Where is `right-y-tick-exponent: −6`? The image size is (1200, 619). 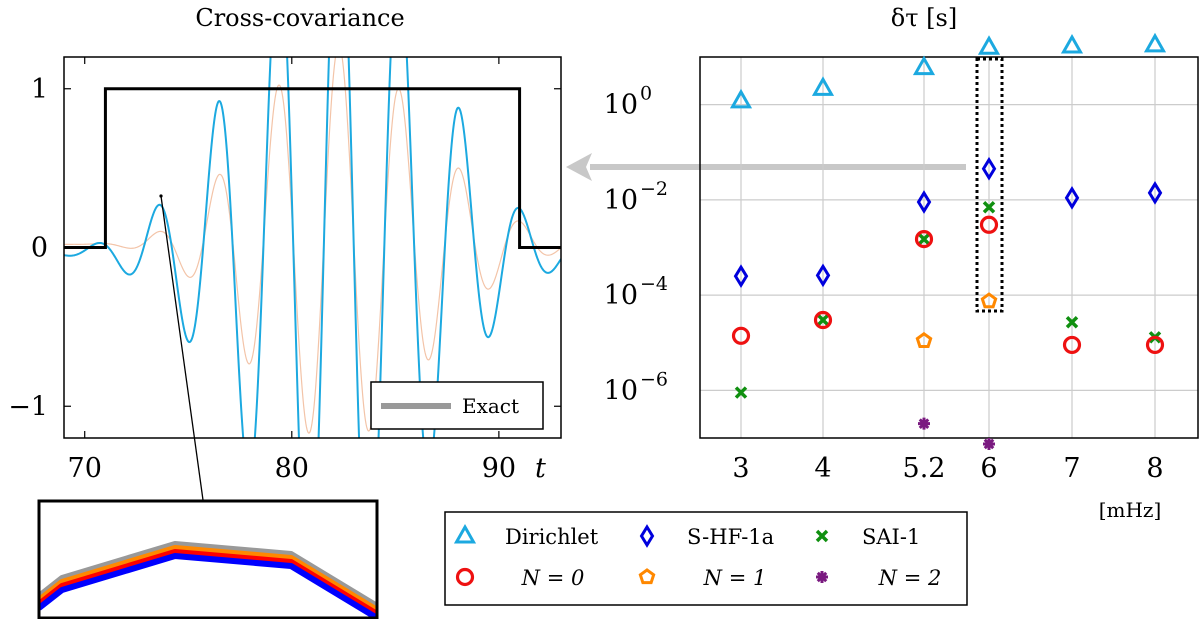 right-y-tick-exponent: −6 is located at coordinates (654, 379).